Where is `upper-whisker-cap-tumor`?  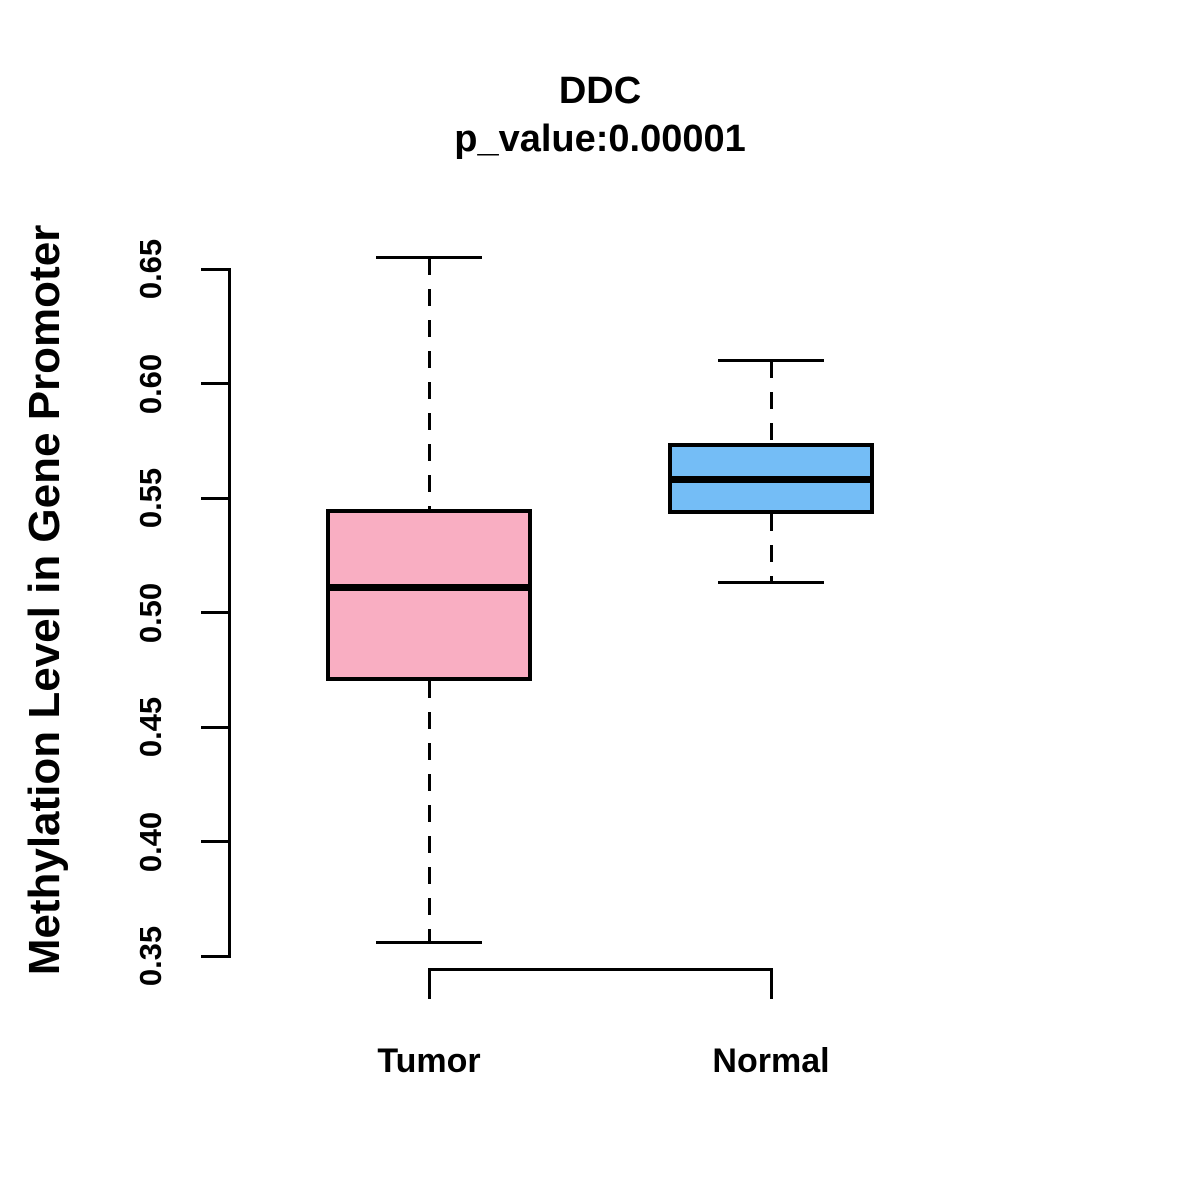 upper-whisker-cap-tumor is located at coordinates (429, 258).